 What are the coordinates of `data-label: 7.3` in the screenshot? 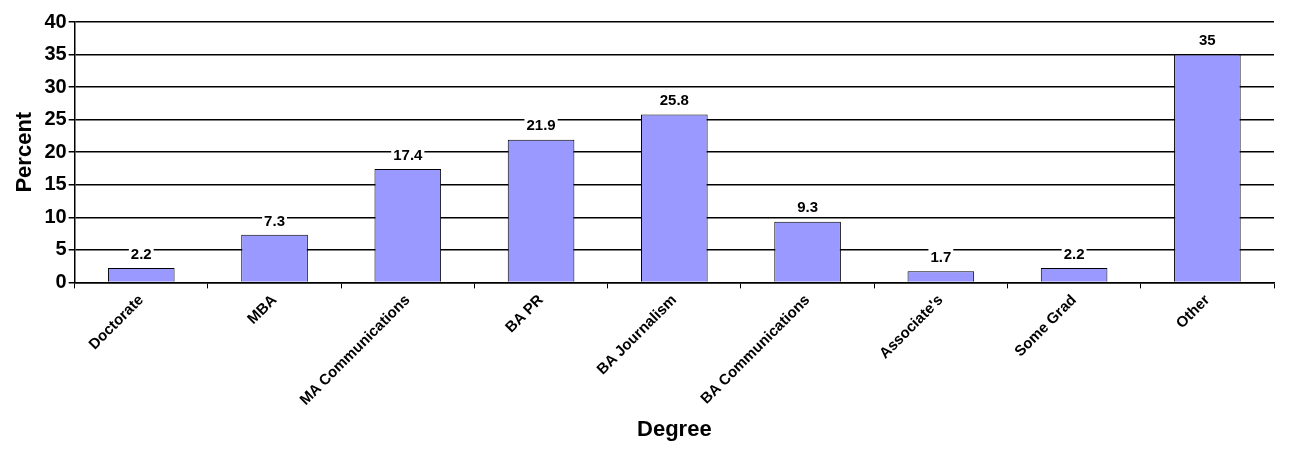 It's located at (274, 220).